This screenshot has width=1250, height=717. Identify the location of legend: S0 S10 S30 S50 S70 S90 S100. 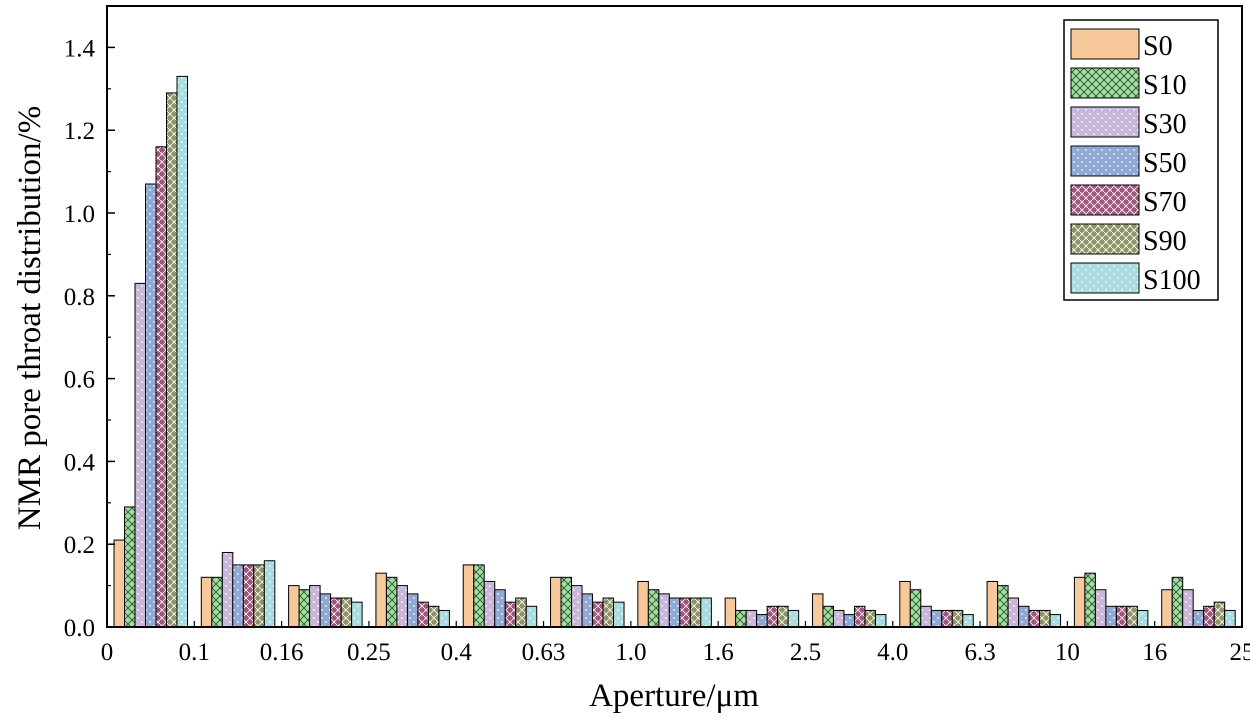
(1141, 160).